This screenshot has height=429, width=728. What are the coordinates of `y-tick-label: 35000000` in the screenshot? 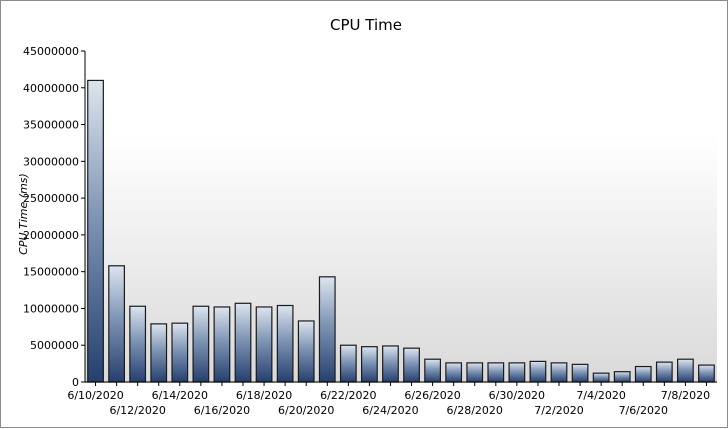 It's located at (51, 125).